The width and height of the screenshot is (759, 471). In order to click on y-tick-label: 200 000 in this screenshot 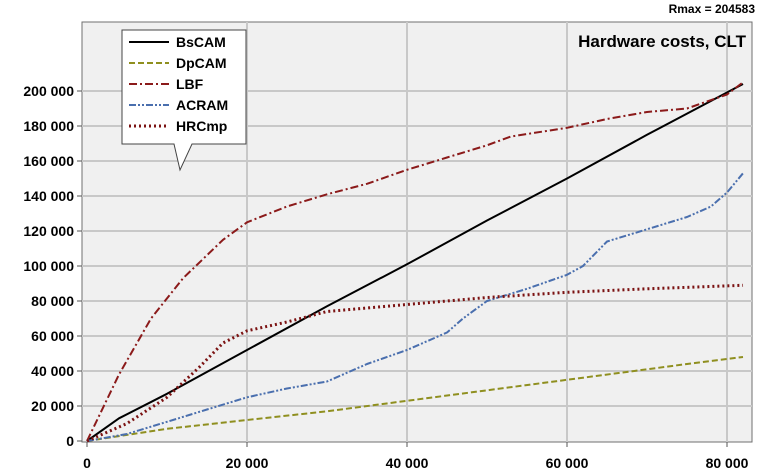, I will do `click(48, 91)`.